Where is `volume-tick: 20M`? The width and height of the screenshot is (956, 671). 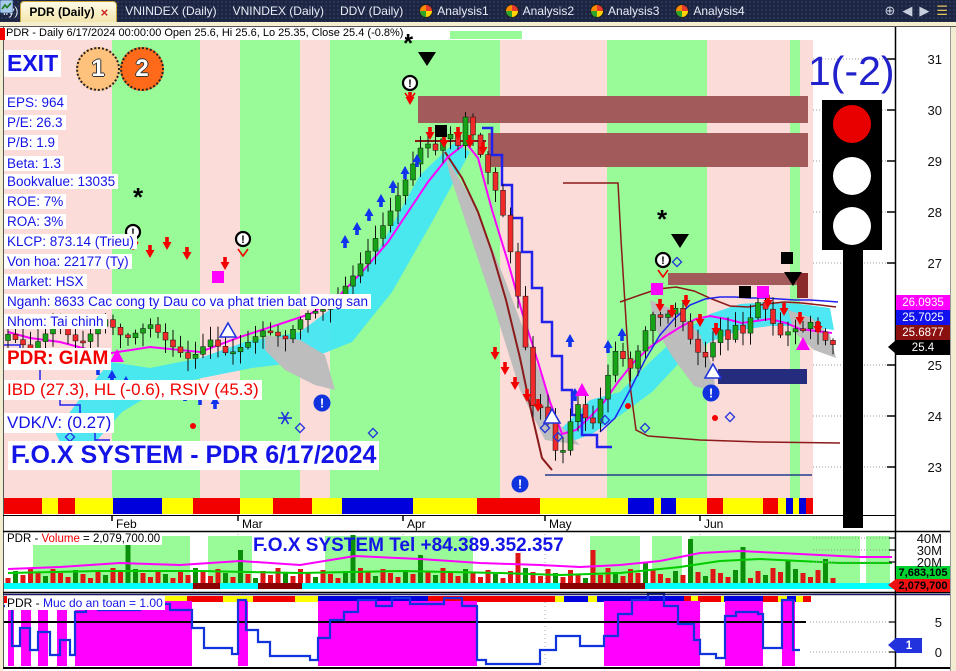
volume-tick: 20M is located at coordinates (929, 562).